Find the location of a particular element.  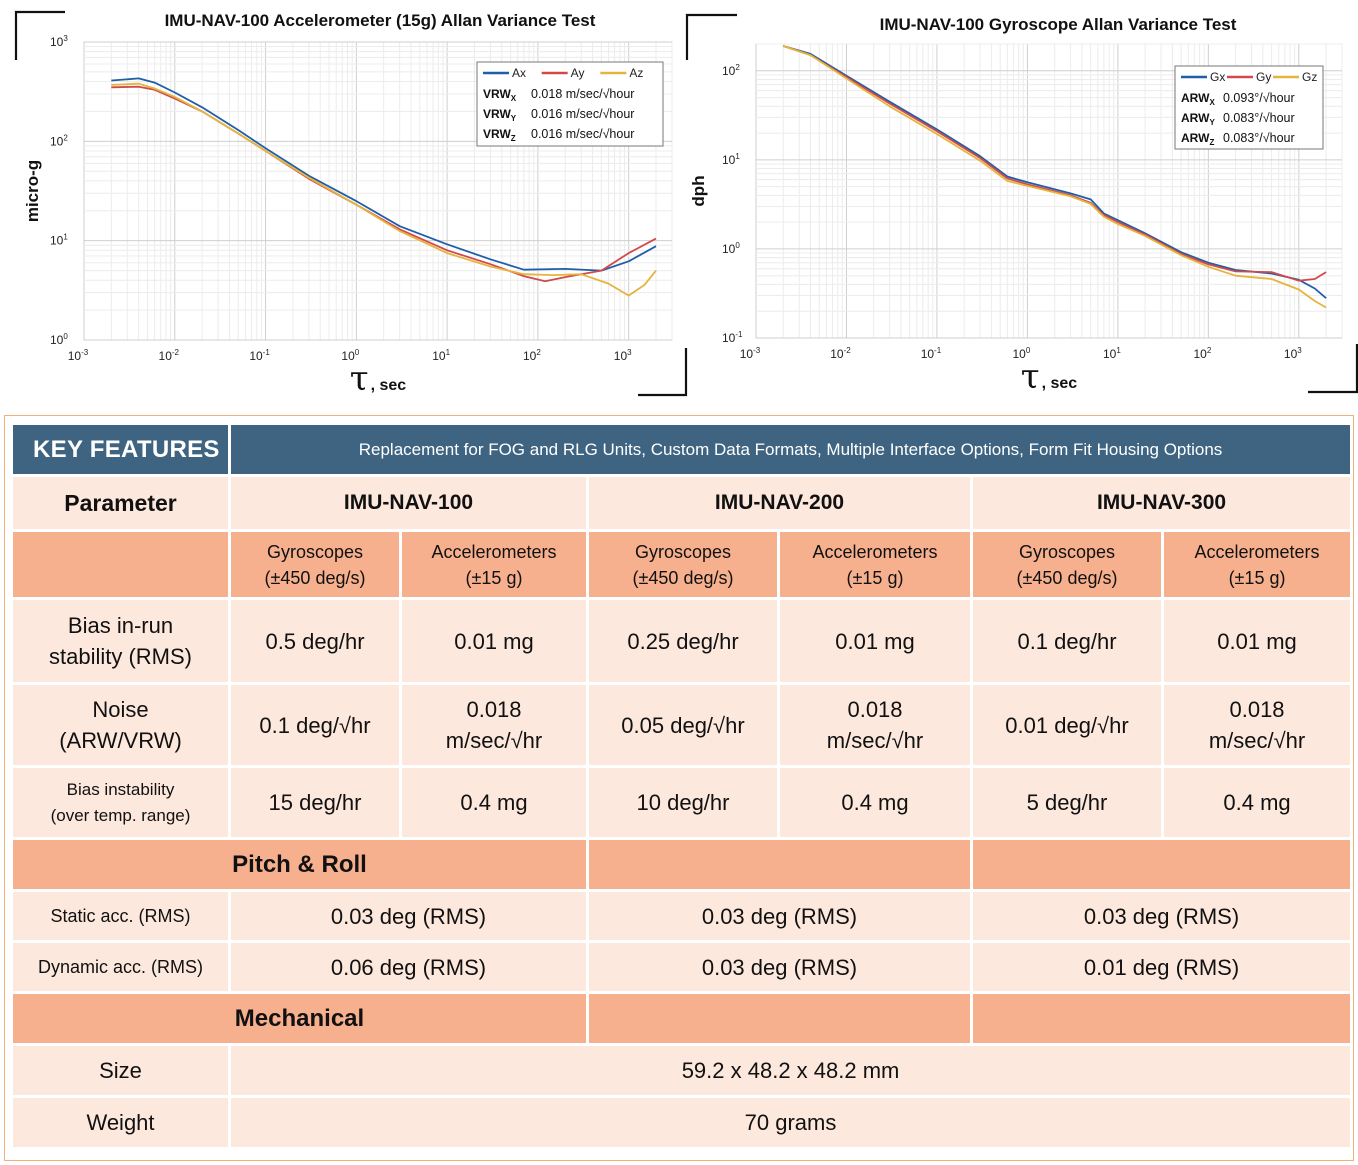

legend-metric-label: ARWY is located at coordinates (1198, 119).